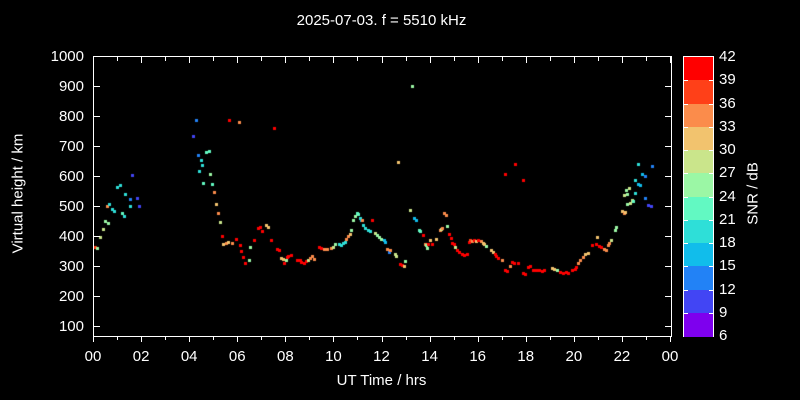  What do you see at coordinates (333, 356) in the screenshot?
I see `x-tick-label: 10` at bounding box center [333, 356].